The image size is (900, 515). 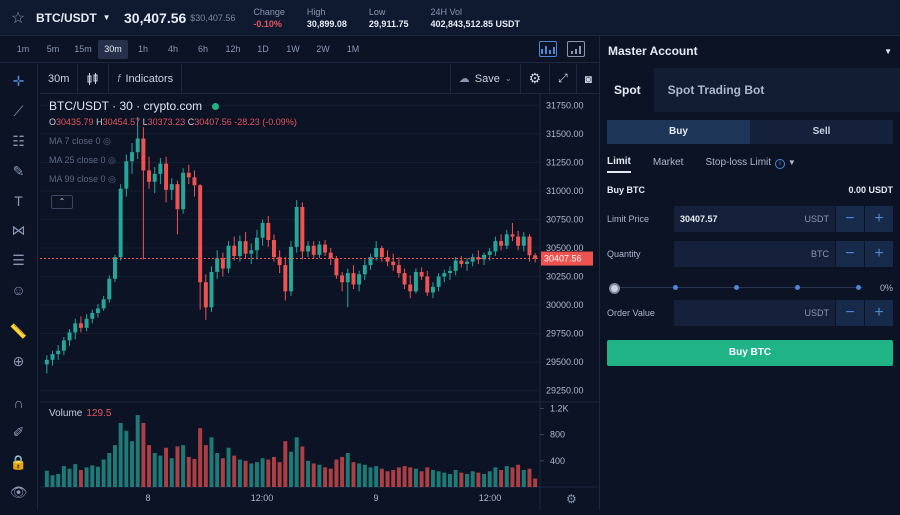 I want to click on indicators-button: f Indicators, so click(x=146, y=78).